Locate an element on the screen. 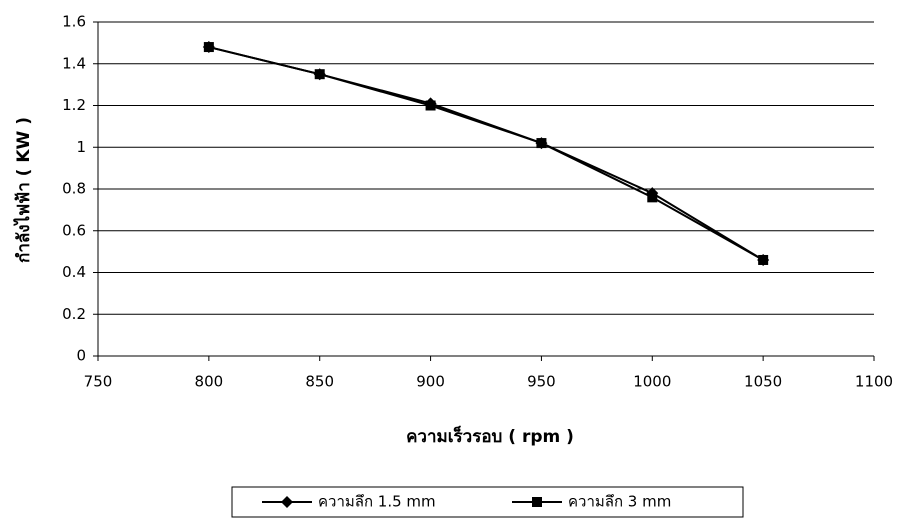  x-tick-label: 750 is located at coordinates (98, 382).